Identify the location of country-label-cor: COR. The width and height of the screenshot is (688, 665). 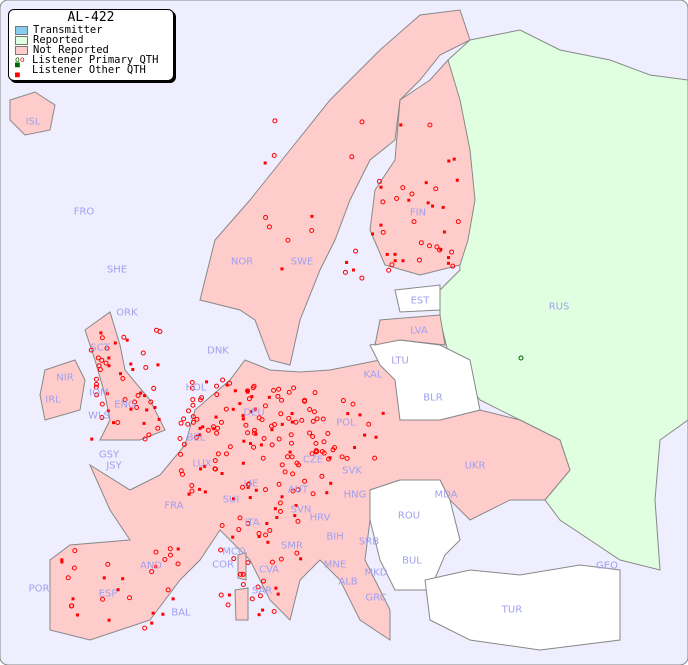
(223, 565).